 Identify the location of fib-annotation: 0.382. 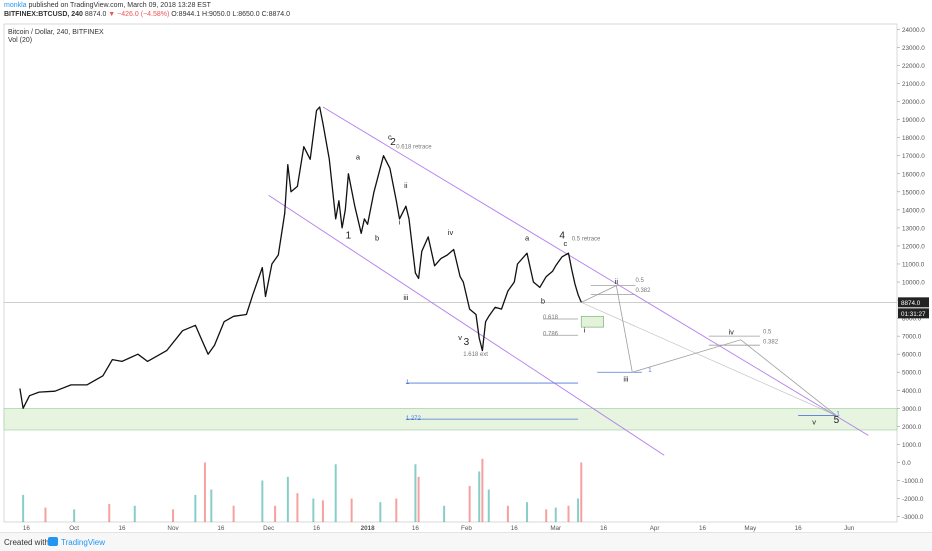
(771, 342).